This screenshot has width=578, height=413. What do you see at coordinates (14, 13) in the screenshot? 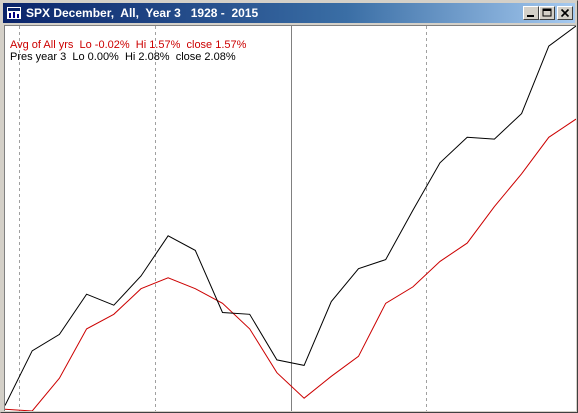
I see `chart-app-icon` at bounding box center [14, 13].